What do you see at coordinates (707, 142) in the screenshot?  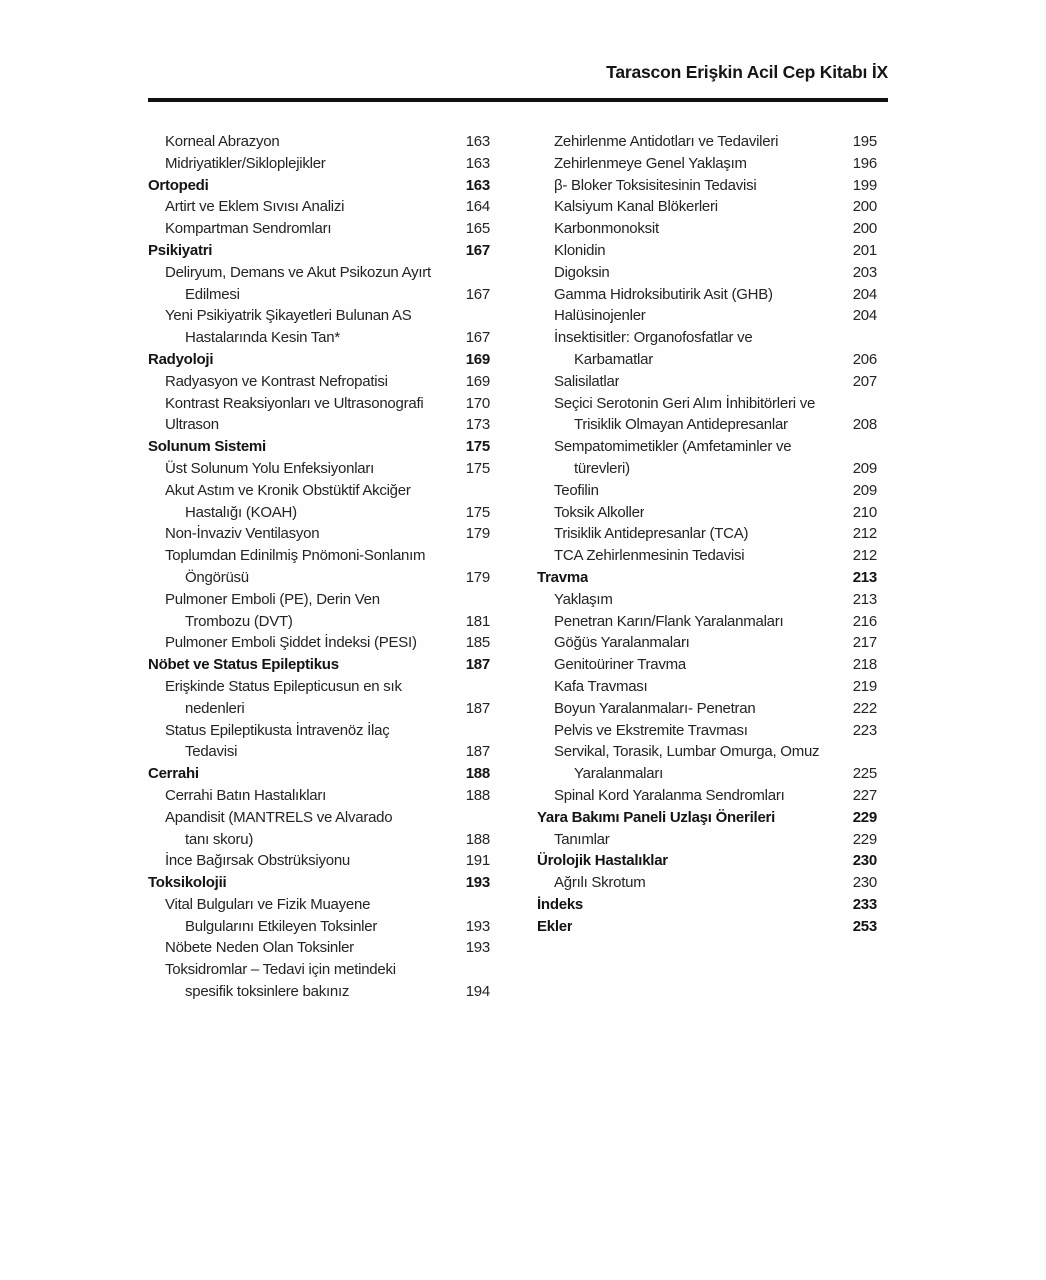 I see `toc-row: Zehirlenme Antidotları ve Tedavileri 195` at bounding box center [707, 142].